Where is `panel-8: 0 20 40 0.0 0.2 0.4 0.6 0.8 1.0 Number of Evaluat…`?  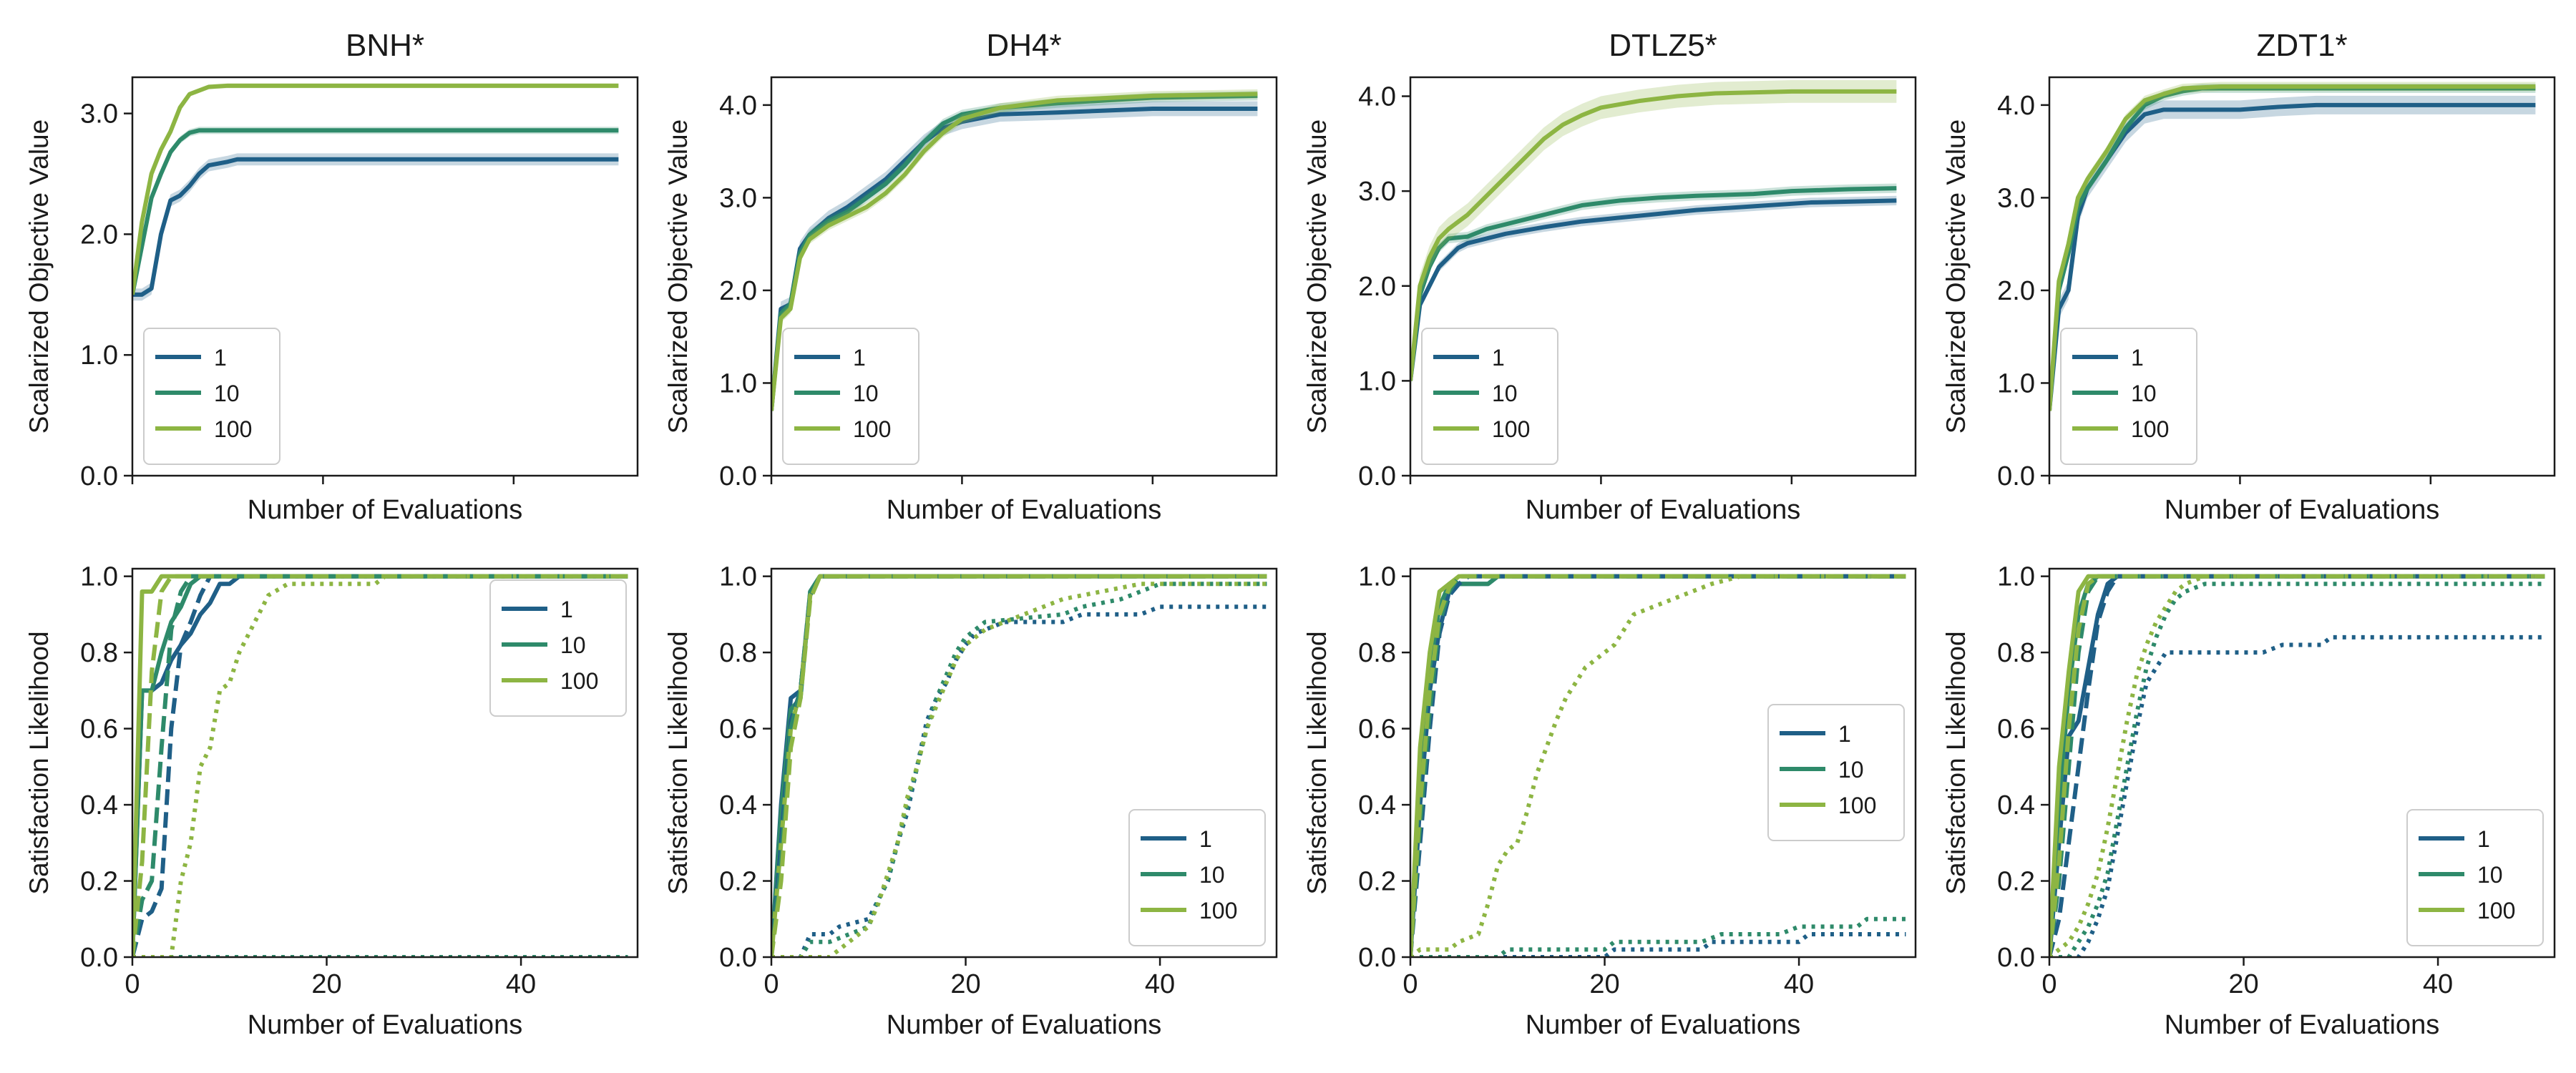 panel-8: 0 20 40 0.0 0.2 0.4 0.6 0.8 1.0 Number of Evaluat… is located at coordinates (2248, 801).